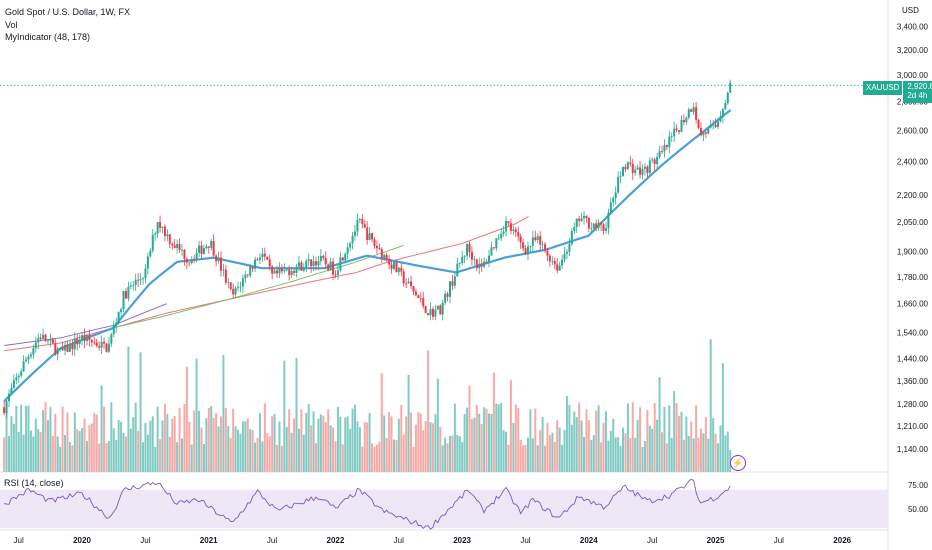  What do you see at coordinates (913, 404) in the screenshot?
I see `price-tick-label: 1,280.00` at bounding box center [913, 404].